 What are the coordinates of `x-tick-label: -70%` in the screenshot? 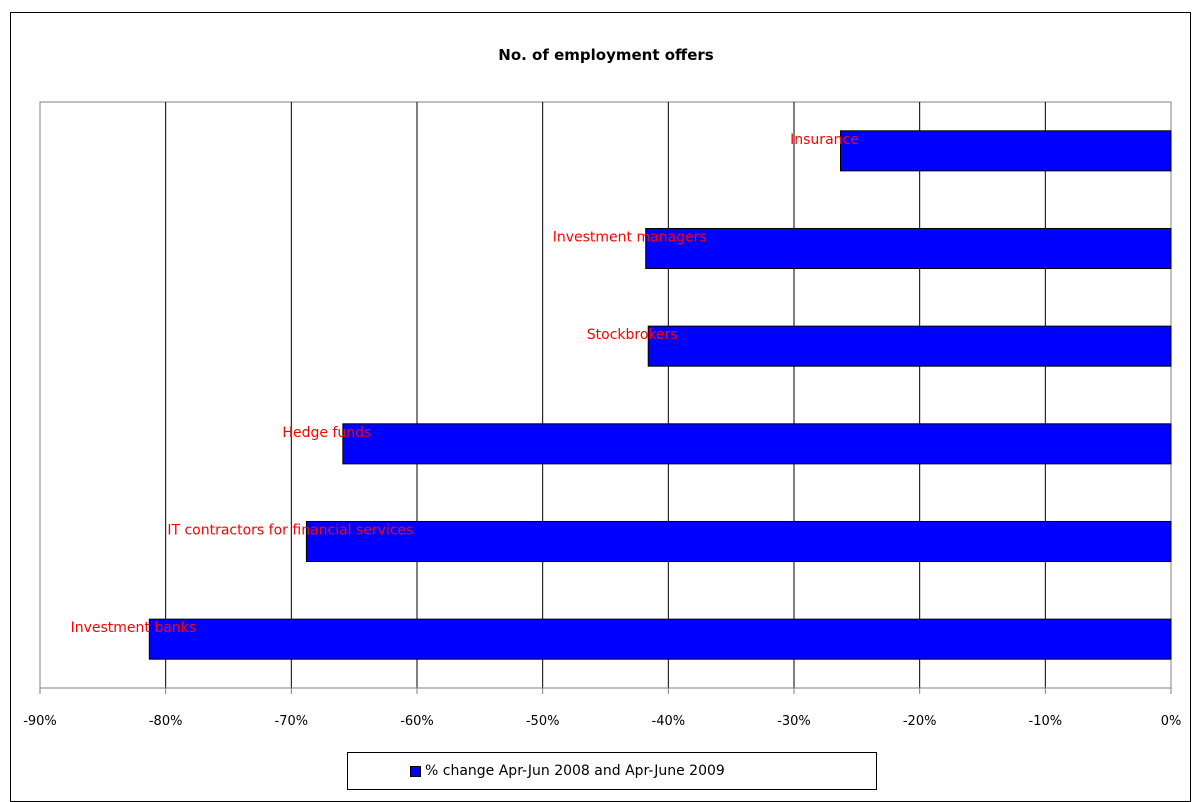 It's located at (292, 721).